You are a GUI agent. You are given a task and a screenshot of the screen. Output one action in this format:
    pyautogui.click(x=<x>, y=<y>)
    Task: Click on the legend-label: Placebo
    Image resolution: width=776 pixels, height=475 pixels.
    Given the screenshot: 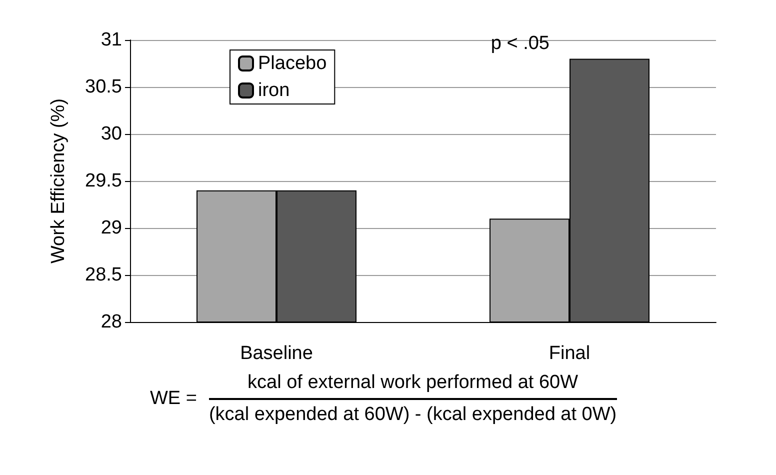 What is the action you would take?
    pyautogui.click(x=292, y=63)
    